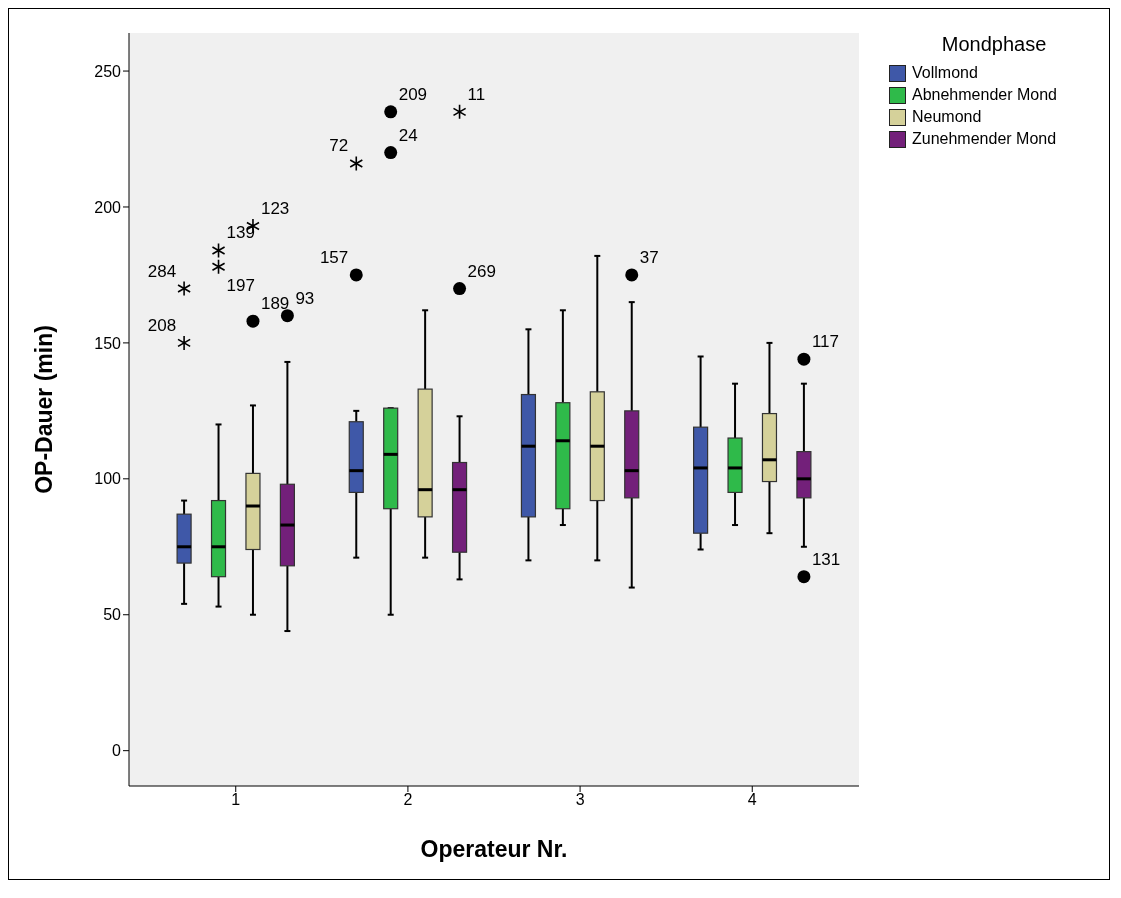 The width and height of the screenshot is (1121, 898). What do you see at coordinates (494, 849) in the screenshot?
I see `x-axis-title: Operateur Nr.` at bounding box center [494, 849].